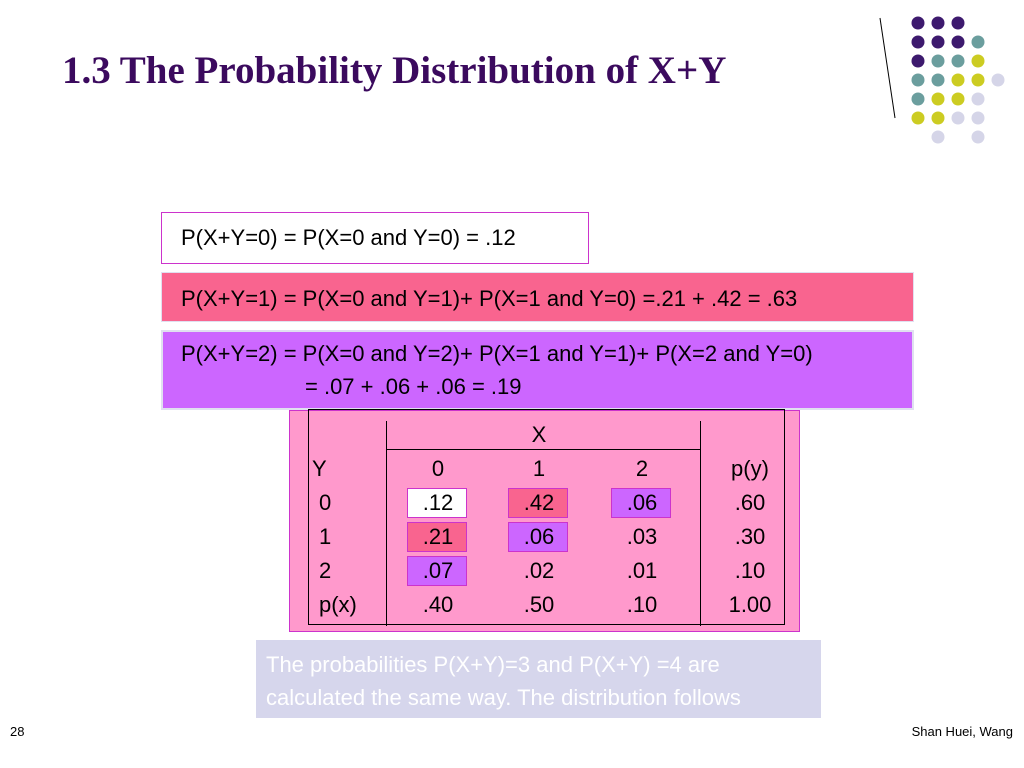 Image resolution: width=1024 pixels, height=768 pixels. What do you see at coordinates (750, 536) in the screenshot?
I see `table-cell: .30` at bounding box center [750, 536].